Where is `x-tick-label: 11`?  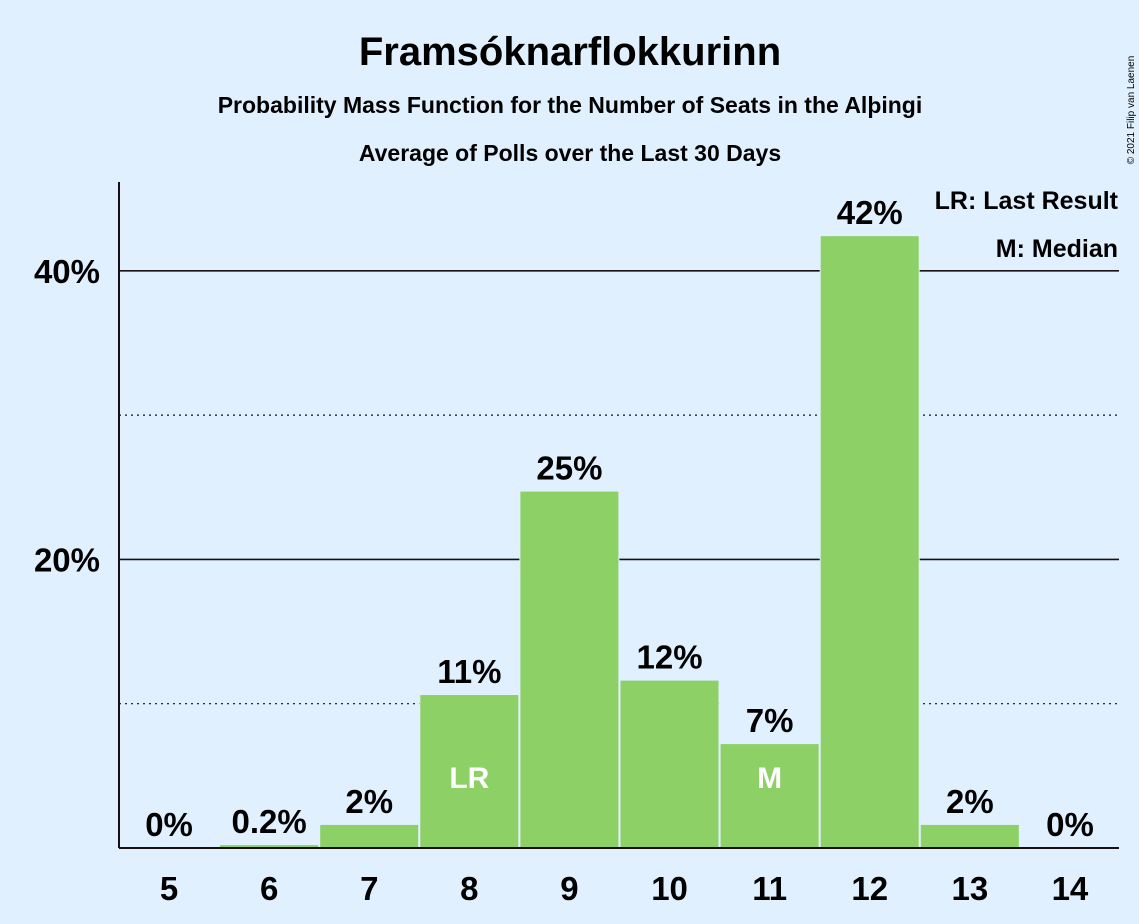 x-tick-label: 11 is located at coordinates (769, 888).